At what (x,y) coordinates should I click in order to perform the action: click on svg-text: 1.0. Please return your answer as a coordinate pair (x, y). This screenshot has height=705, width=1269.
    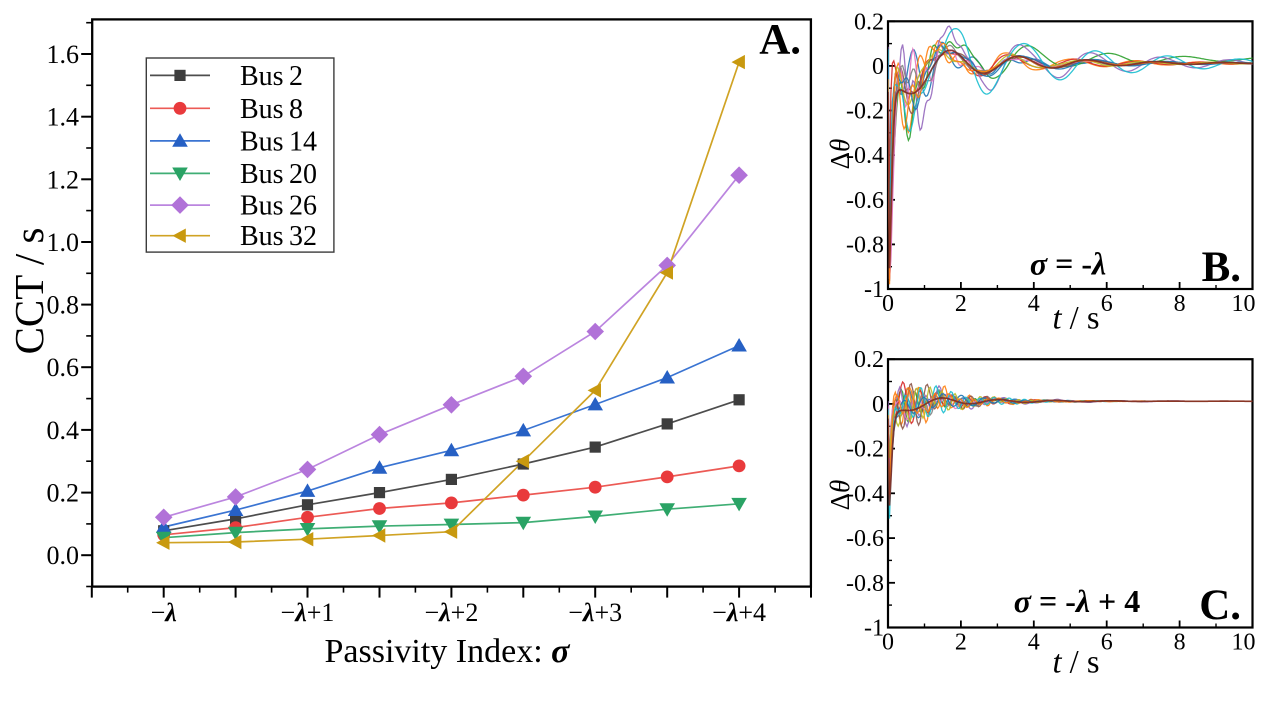
    Looking at the image, I should click on (63, 242).